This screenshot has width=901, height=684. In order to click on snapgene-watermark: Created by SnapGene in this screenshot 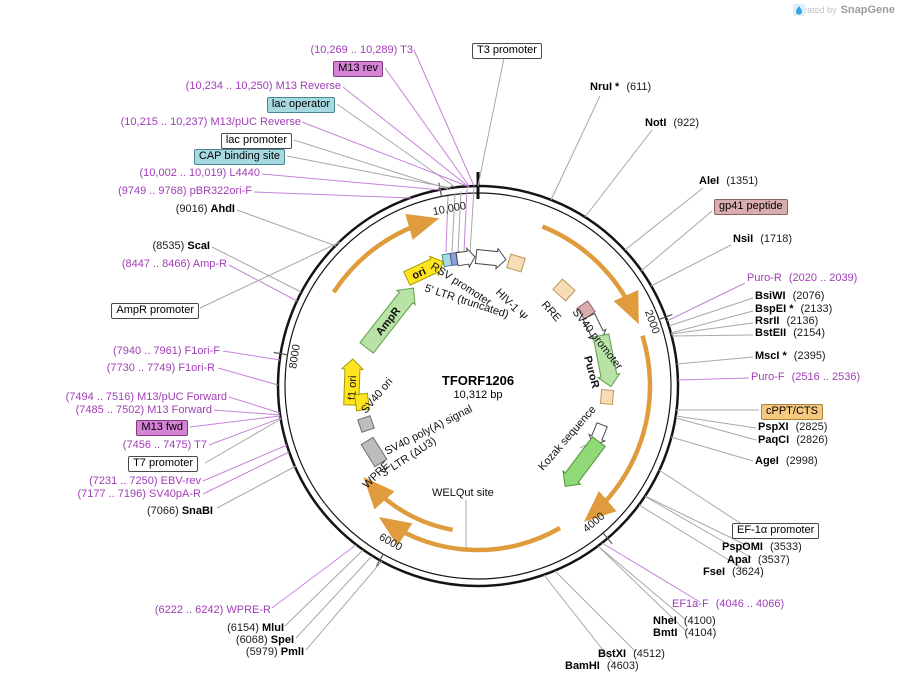, I will do `click(843, 10)`.